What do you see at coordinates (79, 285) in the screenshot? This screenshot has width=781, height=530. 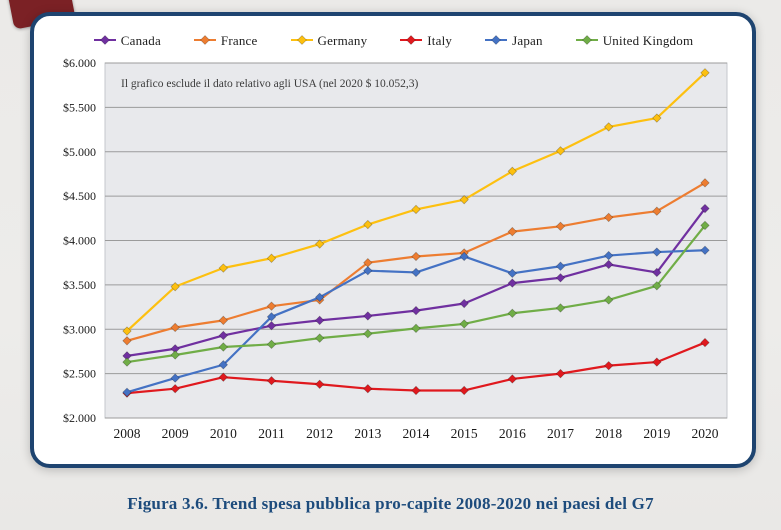 I see `y-tick-label: $3.500` at bounding box center [79, 285].